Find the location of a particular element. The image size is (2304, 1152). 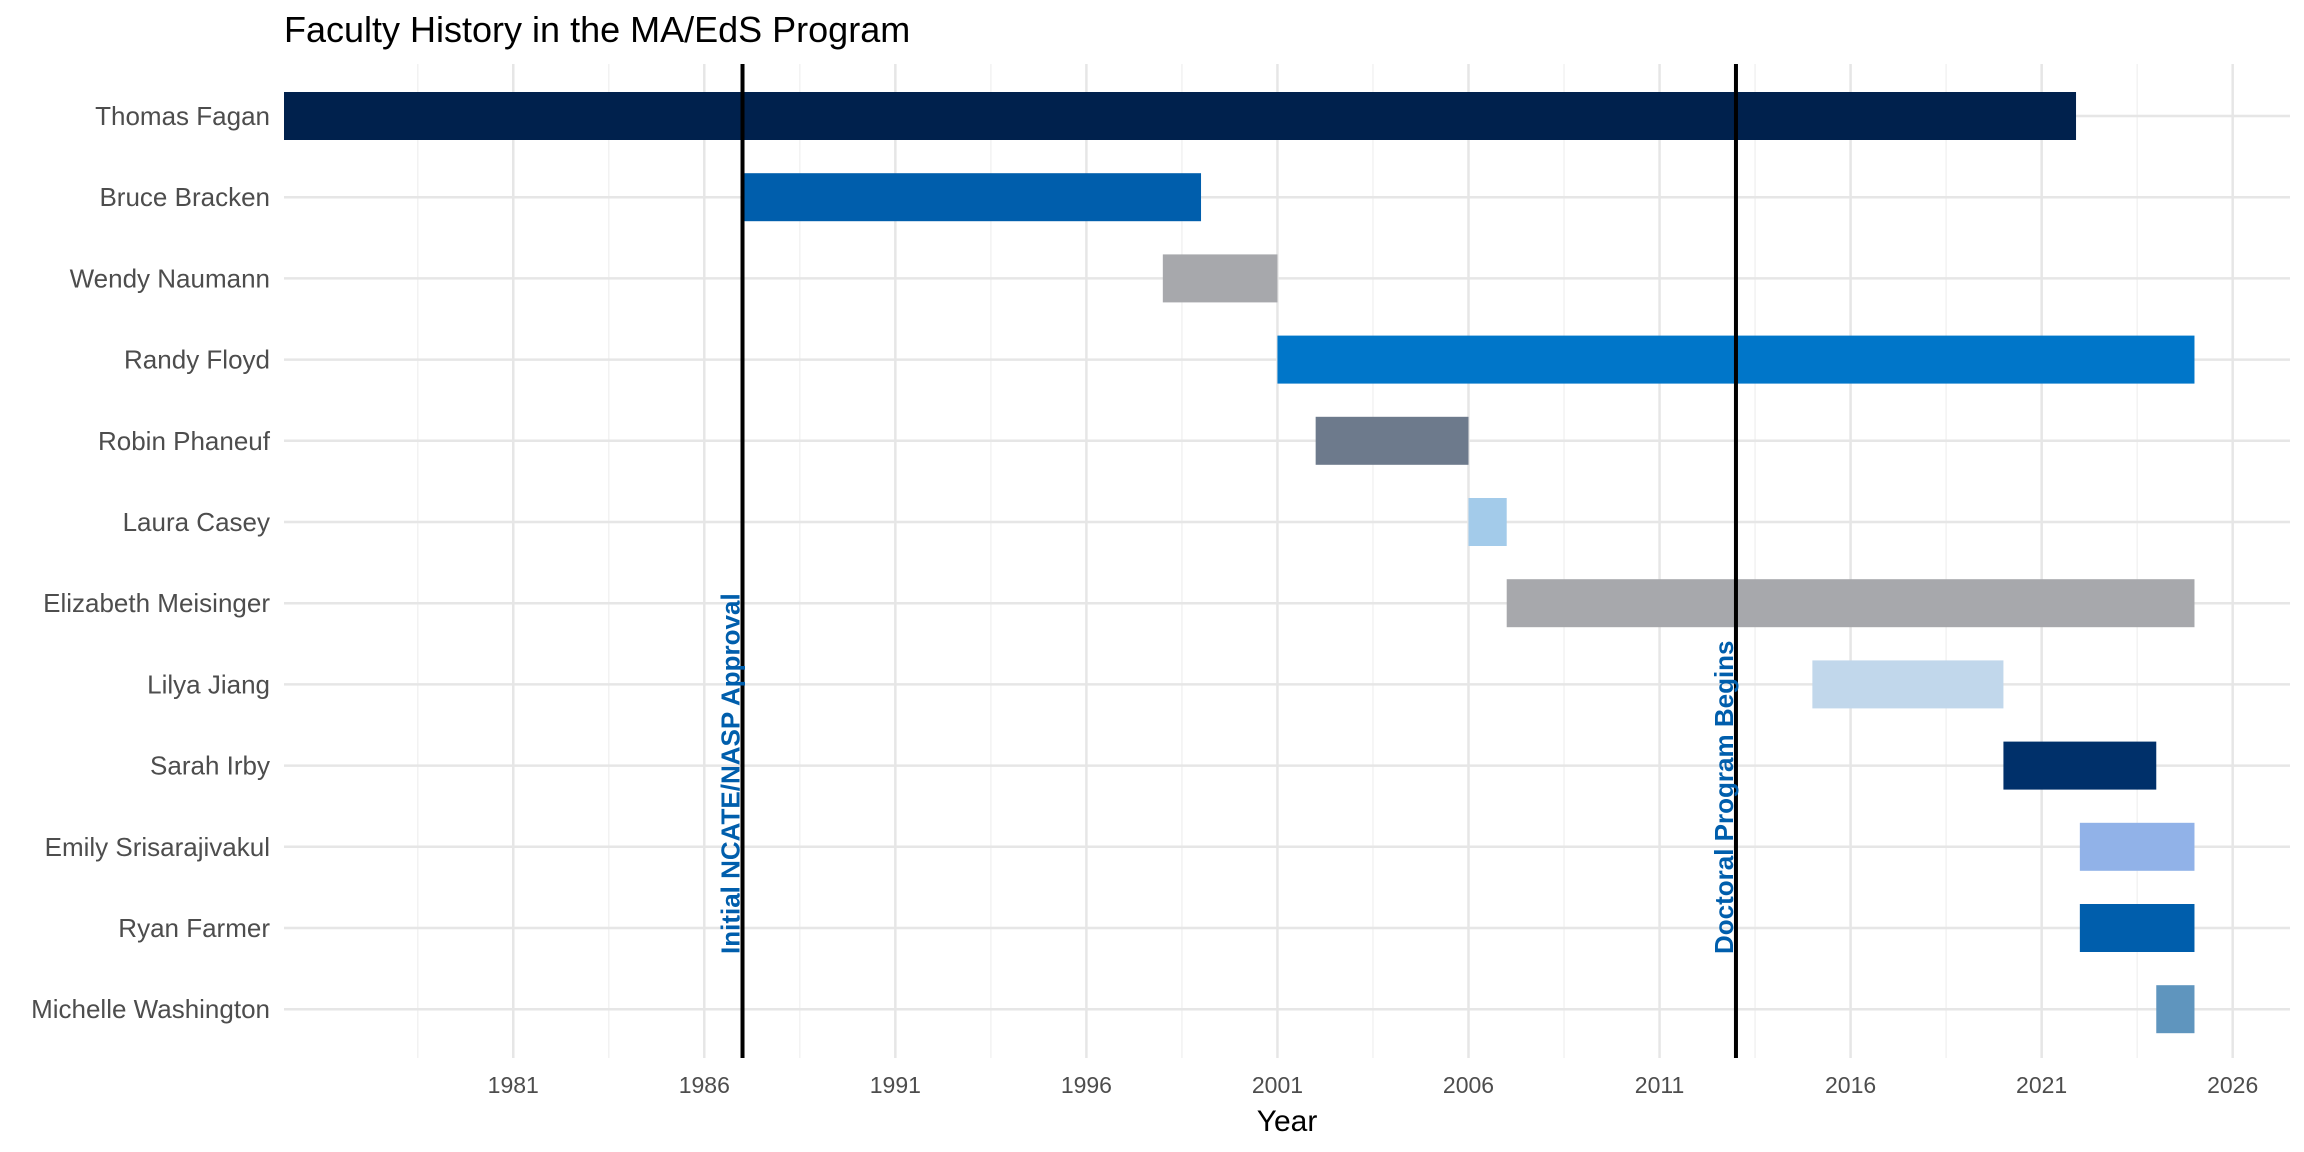

chart-title: Faculty History in the MA/EdS Program is located at coordinates (597, 29).